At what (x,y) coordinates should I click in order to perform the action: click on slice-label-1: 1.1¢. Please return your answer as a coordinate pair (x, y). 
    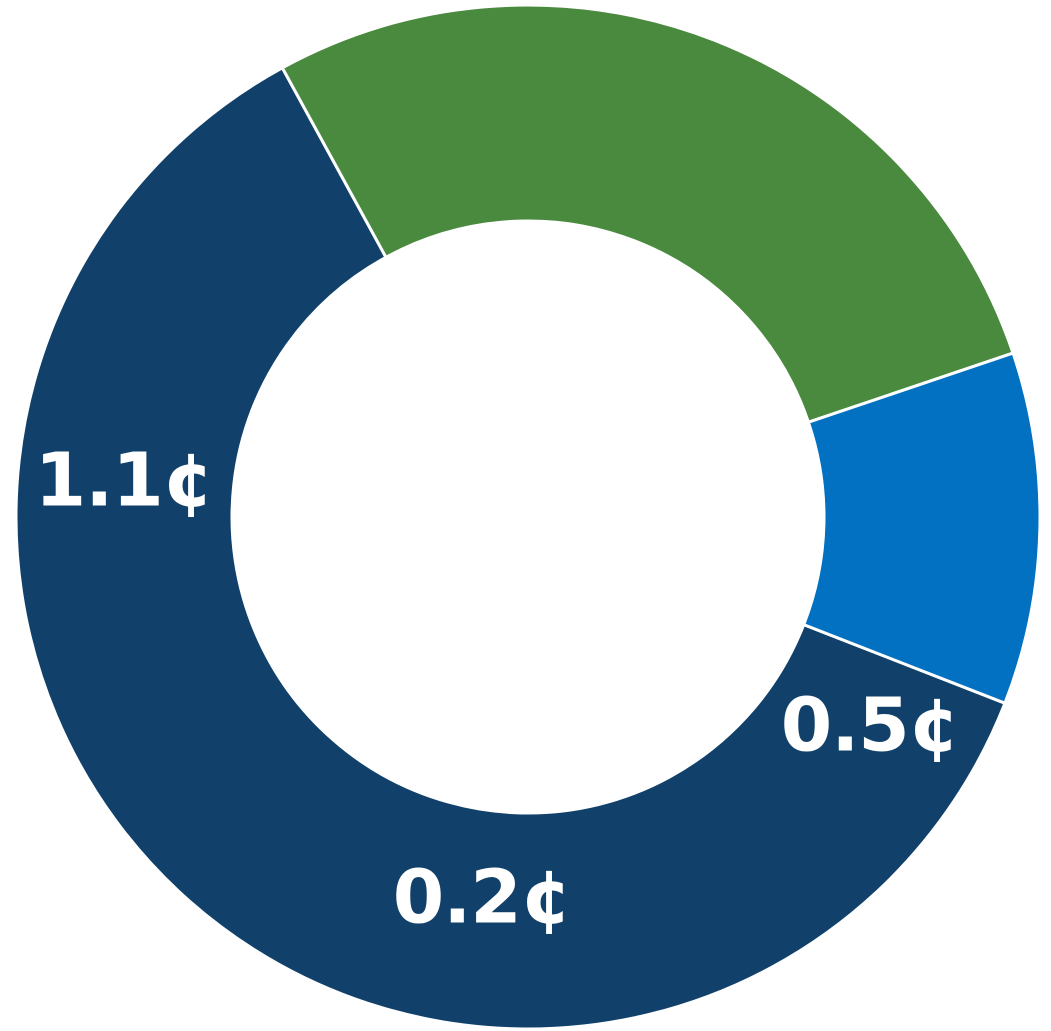
    Looking at the image, I should click on (124, 481).